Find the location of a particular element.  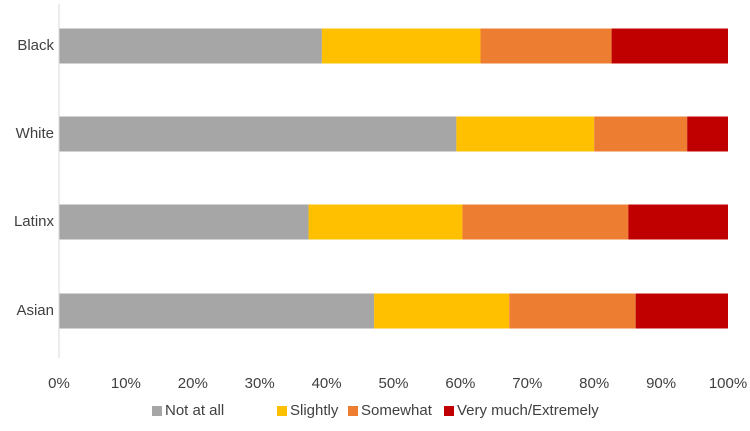

legend-swatch-very-much-extremely is located at coordinates (449, 411).